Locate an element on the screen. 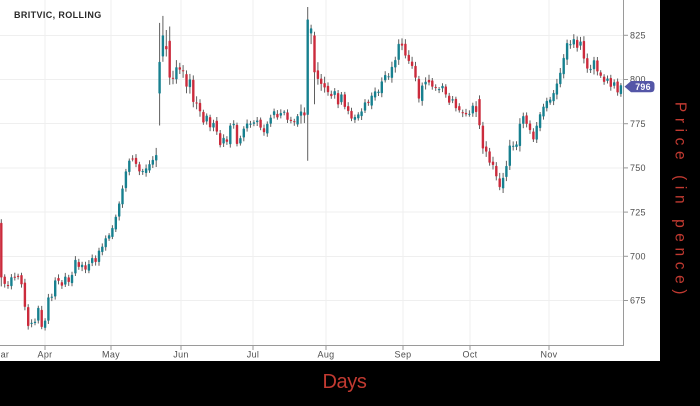  svg-text: Sep is located at coordinates (403, 355).